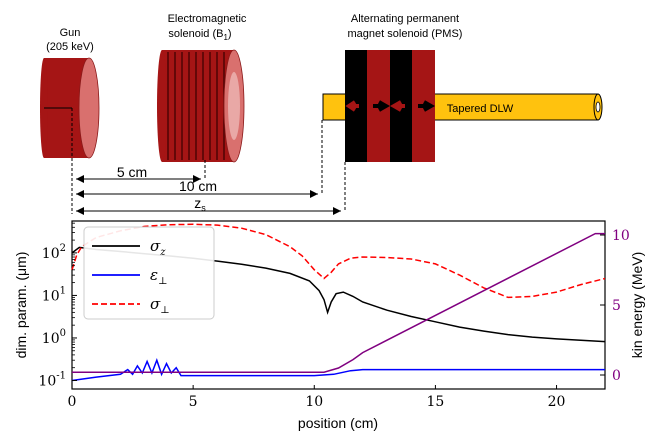 This screenshot has width=660, height=433. I want to click on dimension-lines, so click(208, 161).